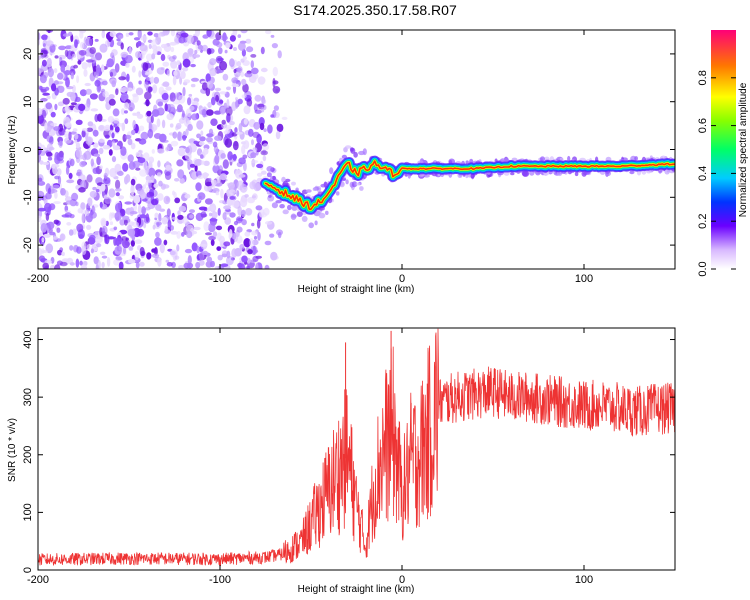  I want to click on y-tick-label: -10, so click(28, 197).